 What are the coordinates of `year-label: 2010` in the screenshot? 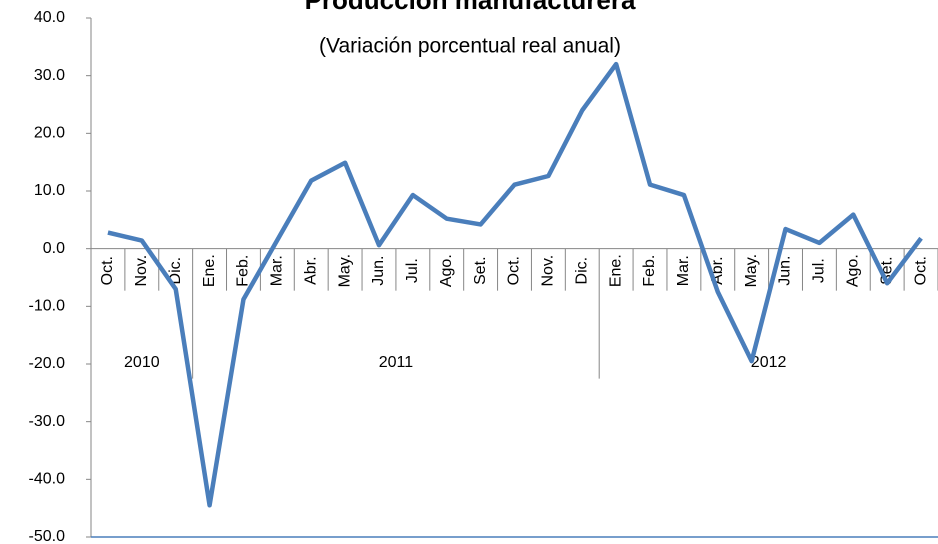 It's located at (142, 362).